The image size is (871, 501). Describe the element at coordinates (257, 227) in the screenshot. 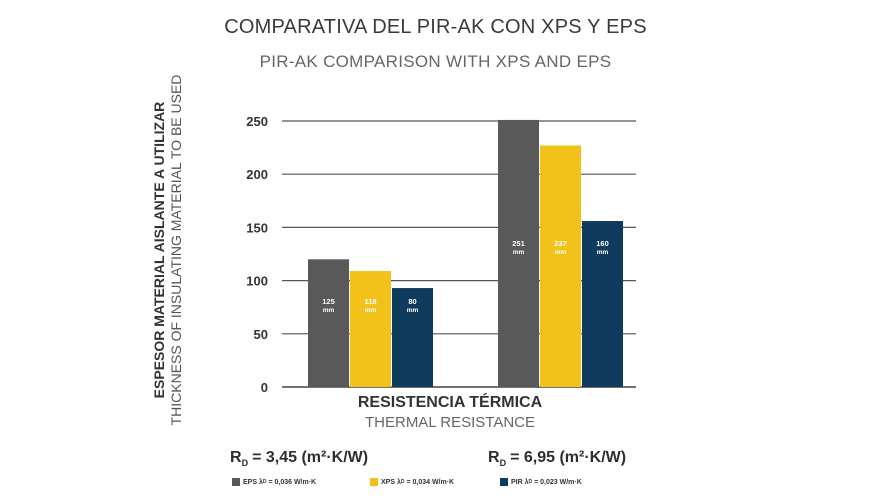

I see `y-tick-label: 150` at that location.